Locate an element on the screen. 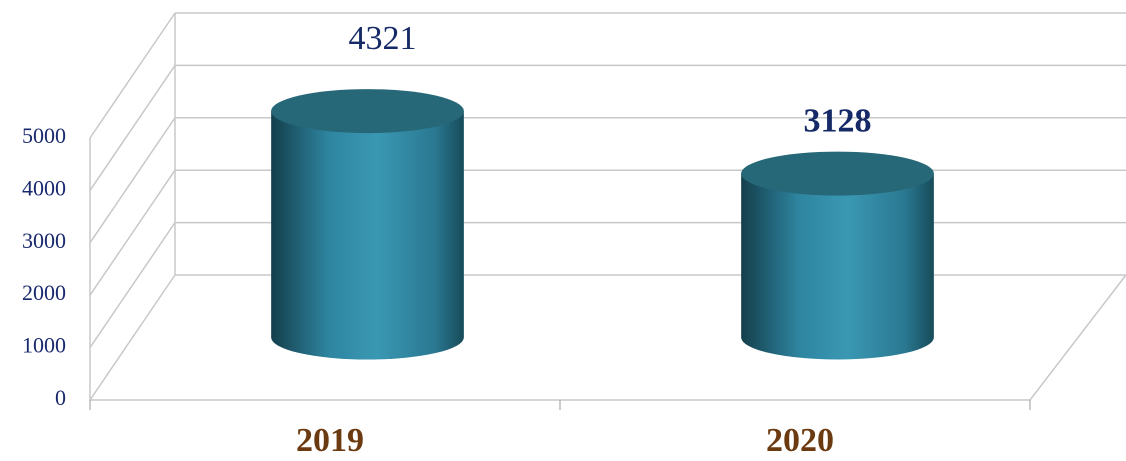 The width and height of the screenshot is (1126, 461). y-tick-label: 0 is located at coordinates (60, 397).